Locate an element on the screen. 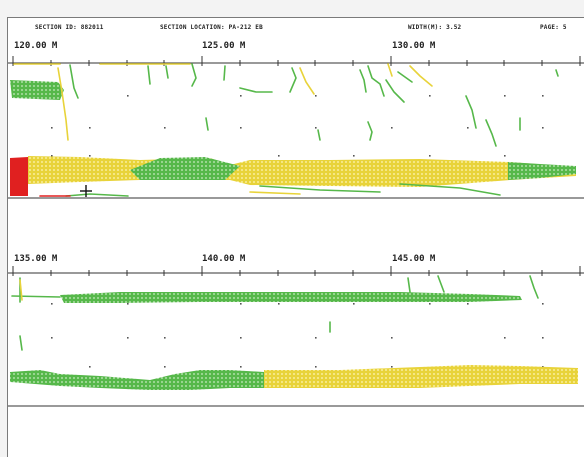 The image size is (584, 457). section-id-text: SECTION ID: 882011 is located at coordinates (69, 27).